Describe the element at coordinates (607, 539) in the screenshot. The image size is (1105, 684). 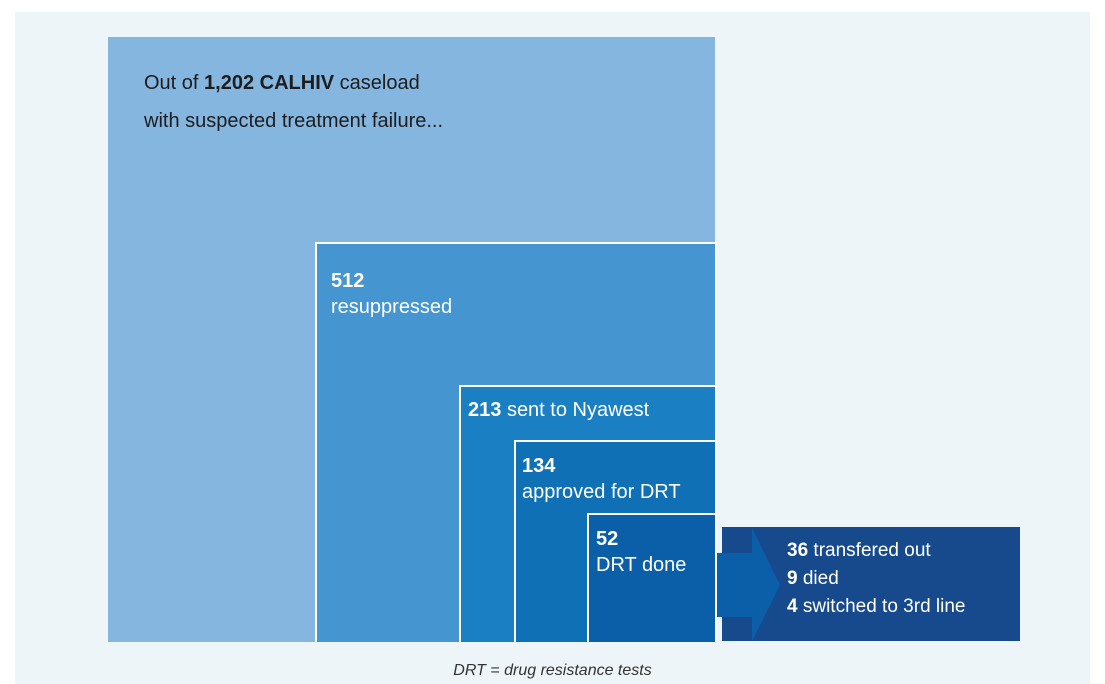
I see `box-number: 52` at that location.